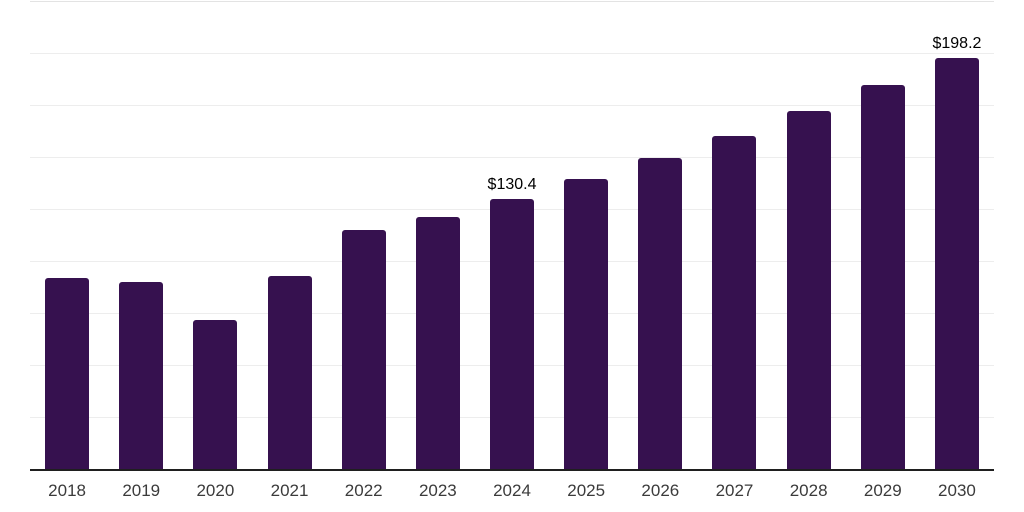 This screenshot has height=512, width=1024. I want to click on bar-column-2020, so click(215, 236).